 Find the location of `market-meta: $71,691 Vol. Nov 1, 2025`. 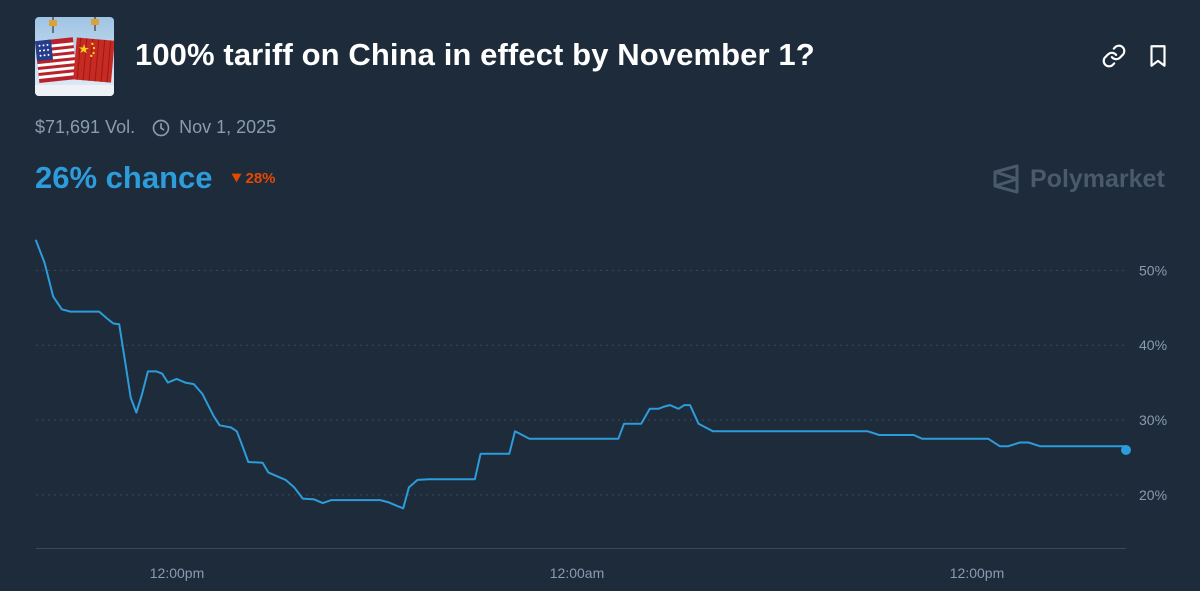

market-meta: $71,691 Vol. Nov 1, 2025 is located at coordinates (155, 127).